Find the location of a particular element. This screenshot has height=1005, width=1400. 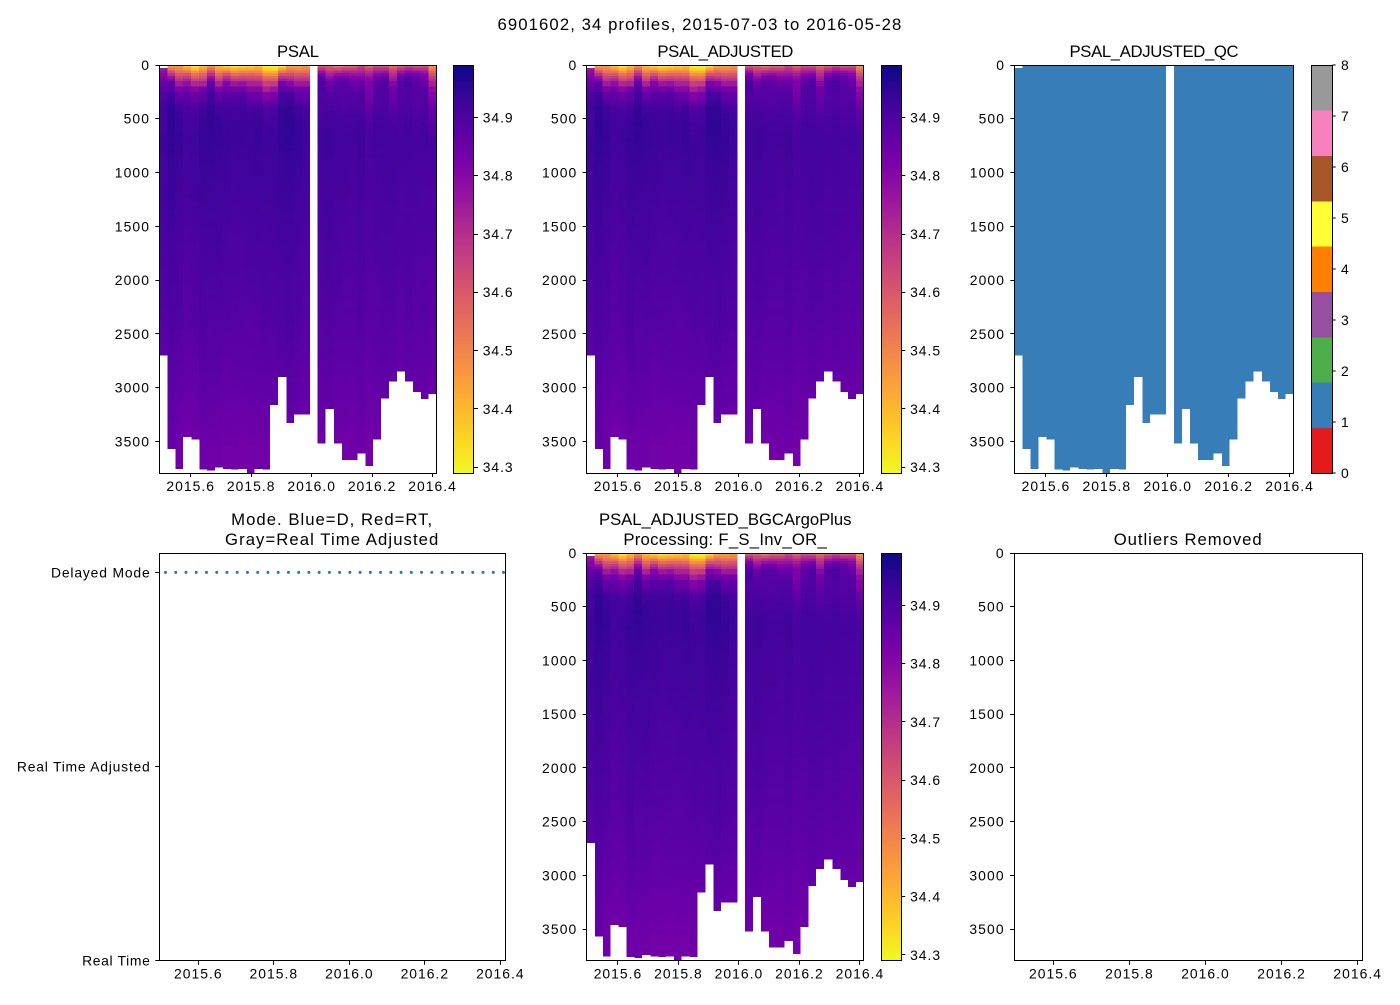

svg-text: 5 is located at coordinates (1345, 218).